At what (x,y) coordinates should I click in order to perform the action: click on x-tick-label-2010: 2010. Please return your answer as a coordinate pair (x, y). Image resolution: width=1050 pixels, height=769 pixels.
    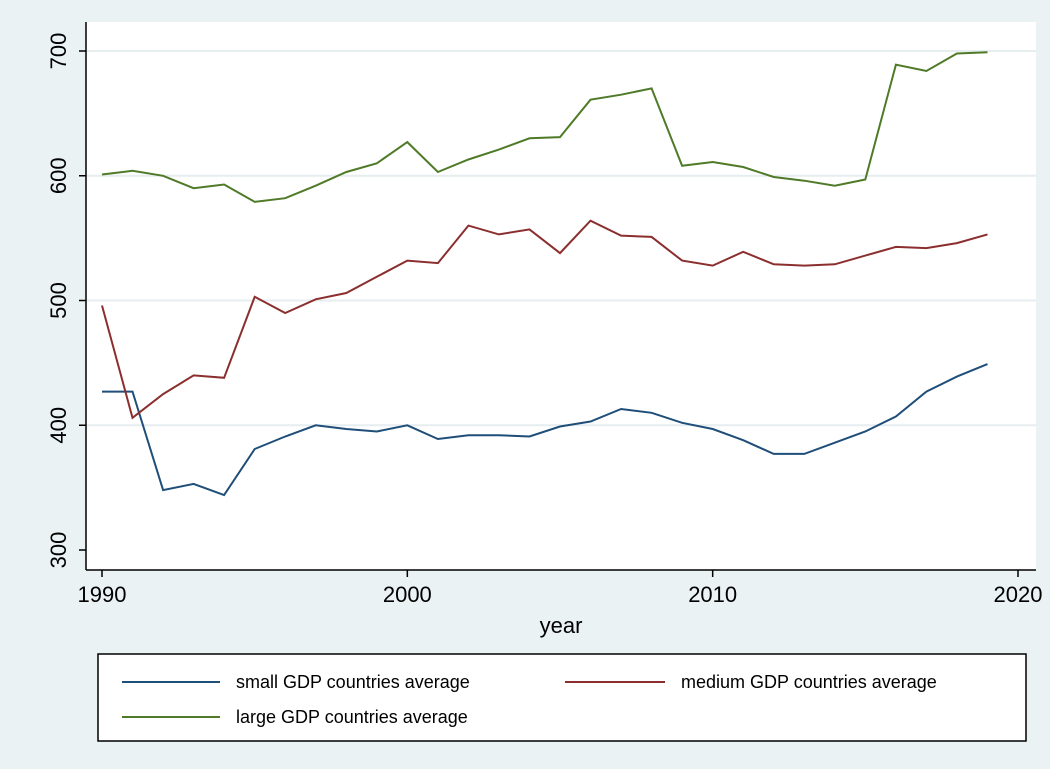
    Looking at the image, I should click on (712, 594).